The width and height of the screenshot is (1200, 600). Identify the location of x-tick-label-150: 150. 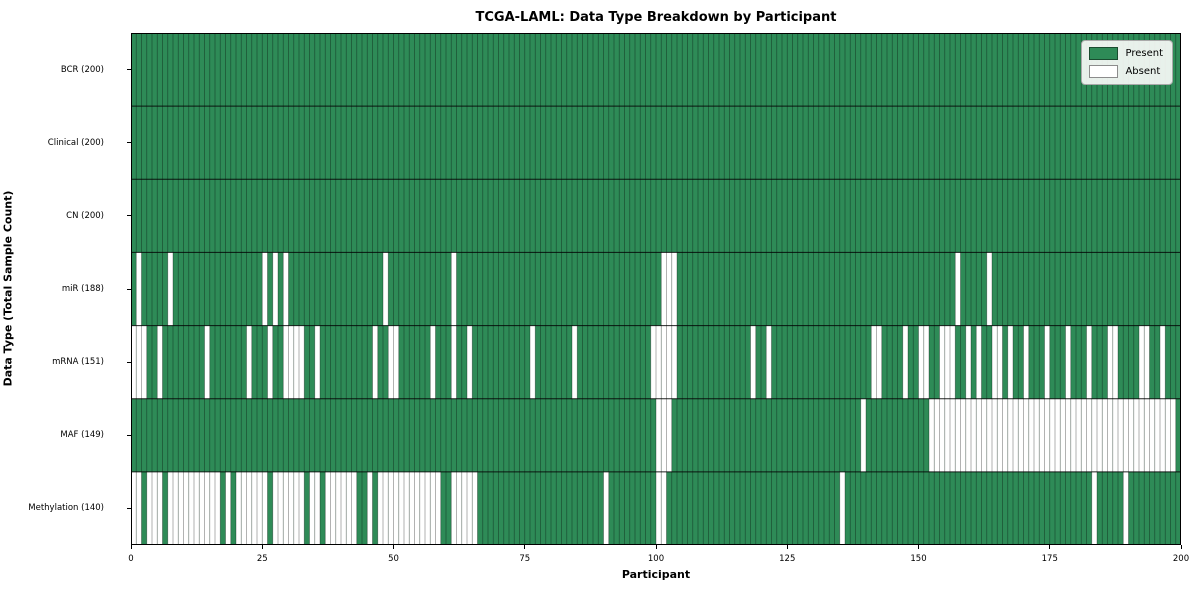
(918, 559).